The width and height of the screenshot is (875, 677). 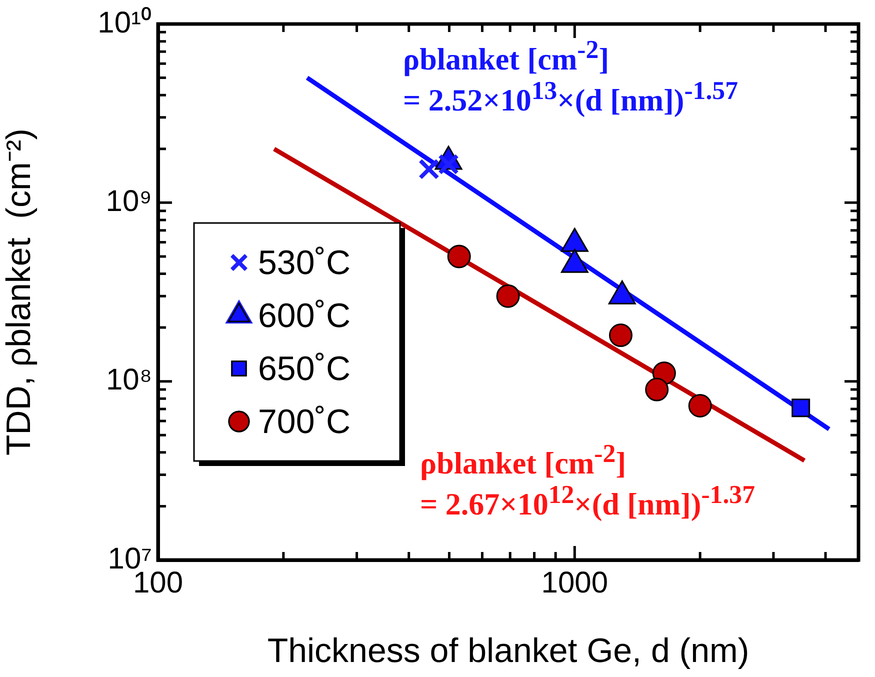 What do you see at coordinates (304, 369) in the screenshot?
I see `legend-label: 650˚C` at bounding box center [304, 369].